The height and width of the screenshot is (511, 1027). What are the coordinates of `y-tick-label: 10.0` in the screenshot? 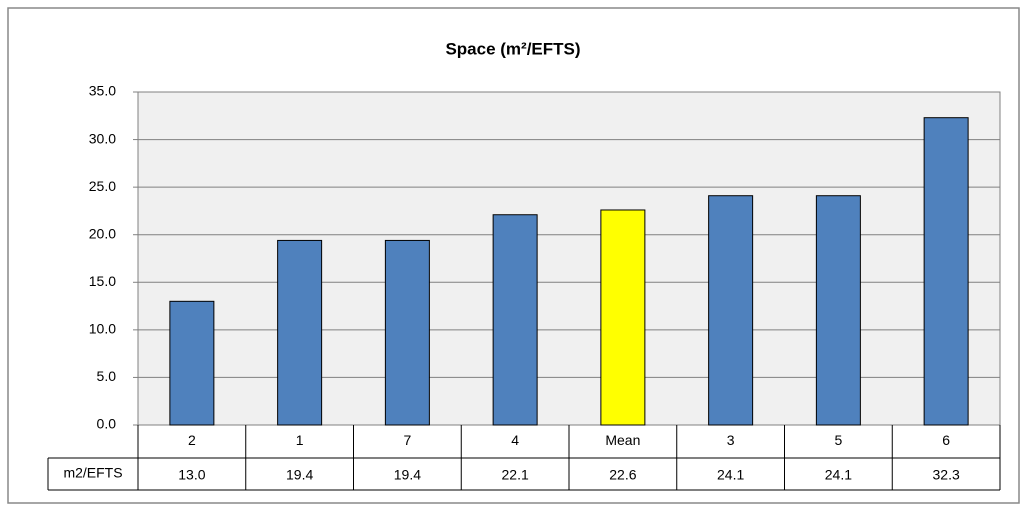 It's located at (102, 329).